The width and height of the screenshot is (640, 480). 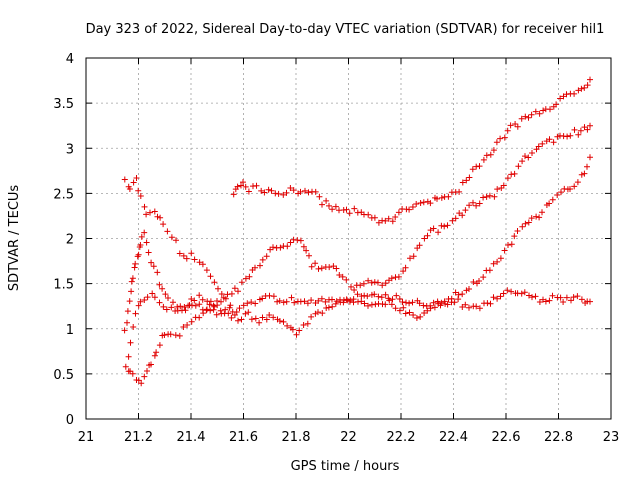 What do you see at coordinates (453, 437) in the screenshot?
I see `x-tick-label: 22.4` at bounding box center [453, 437].